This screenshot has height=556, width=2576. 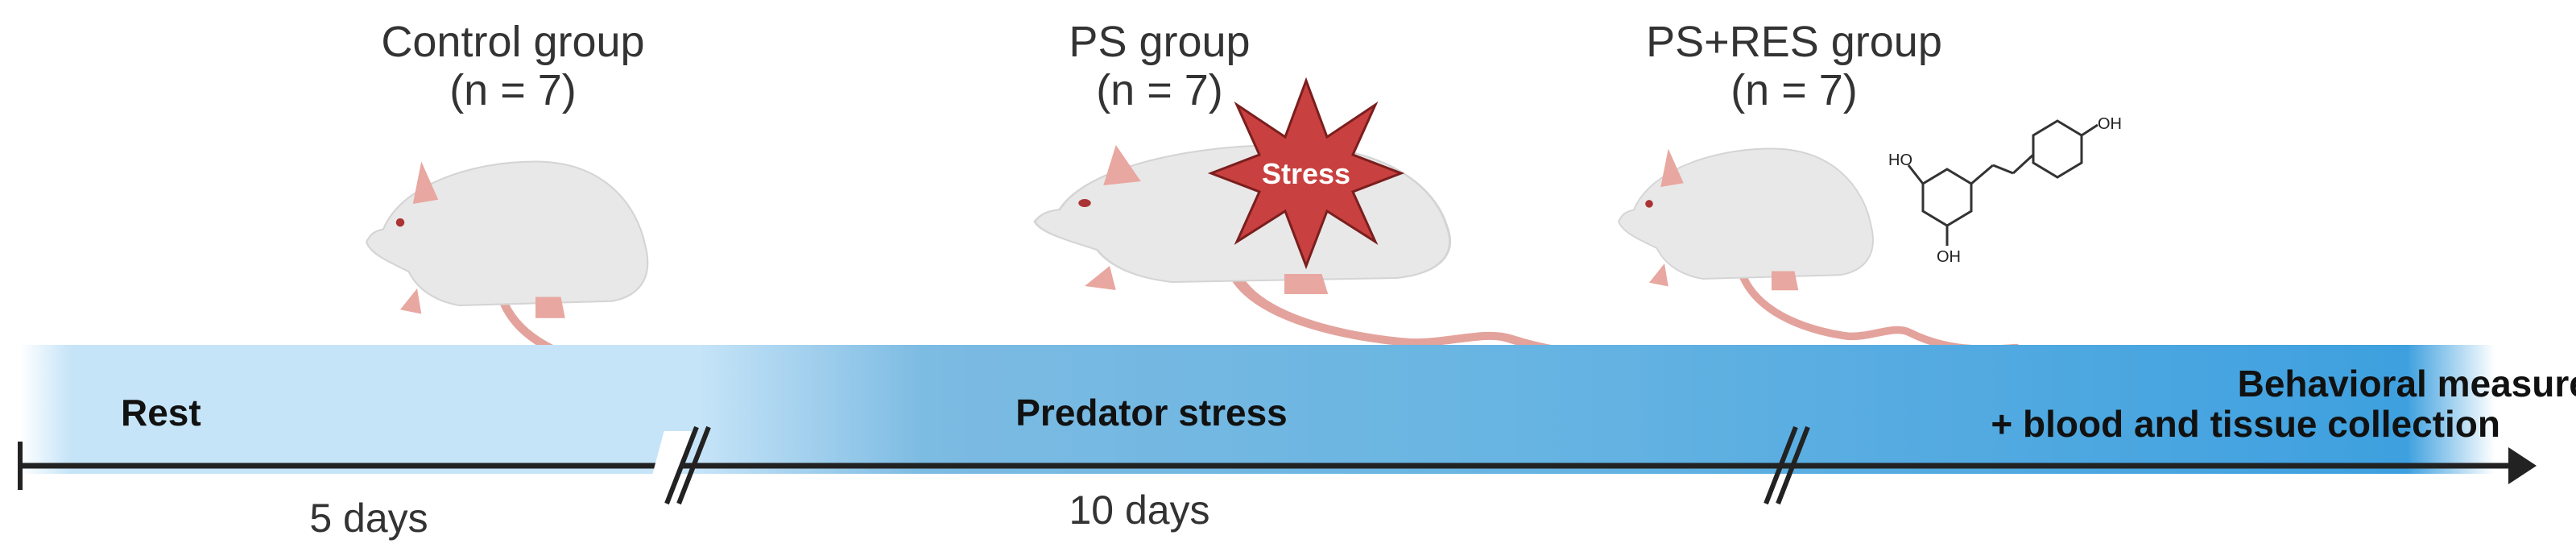 What do you see at coordinates (1139, 511) in the screenshot?
I see `duration-predator-stress: 10 days` at bounding box center [1139, 511].